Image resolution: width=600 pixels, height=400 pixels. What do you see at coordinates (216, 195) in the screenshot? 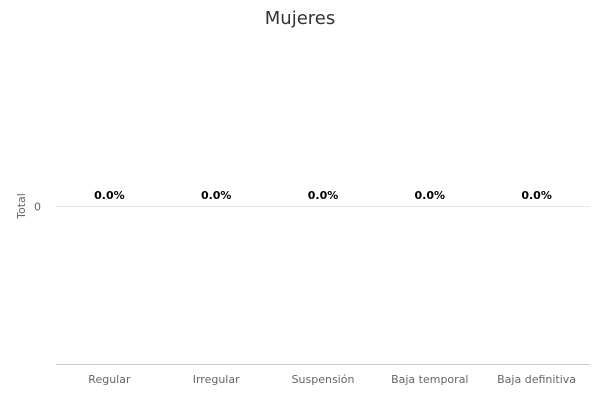
I see `data-label-2: 0.0%` at bounding box center [216, 195].